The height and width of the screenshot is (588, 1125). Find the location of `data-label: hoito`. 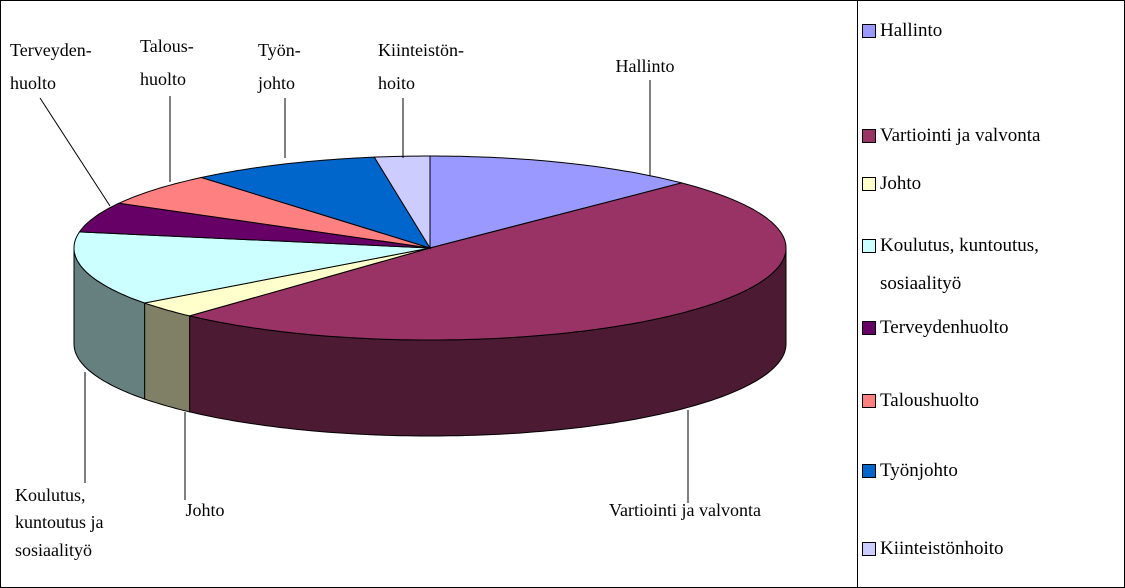

data-label: hoito is located at coordinates (396, 83).